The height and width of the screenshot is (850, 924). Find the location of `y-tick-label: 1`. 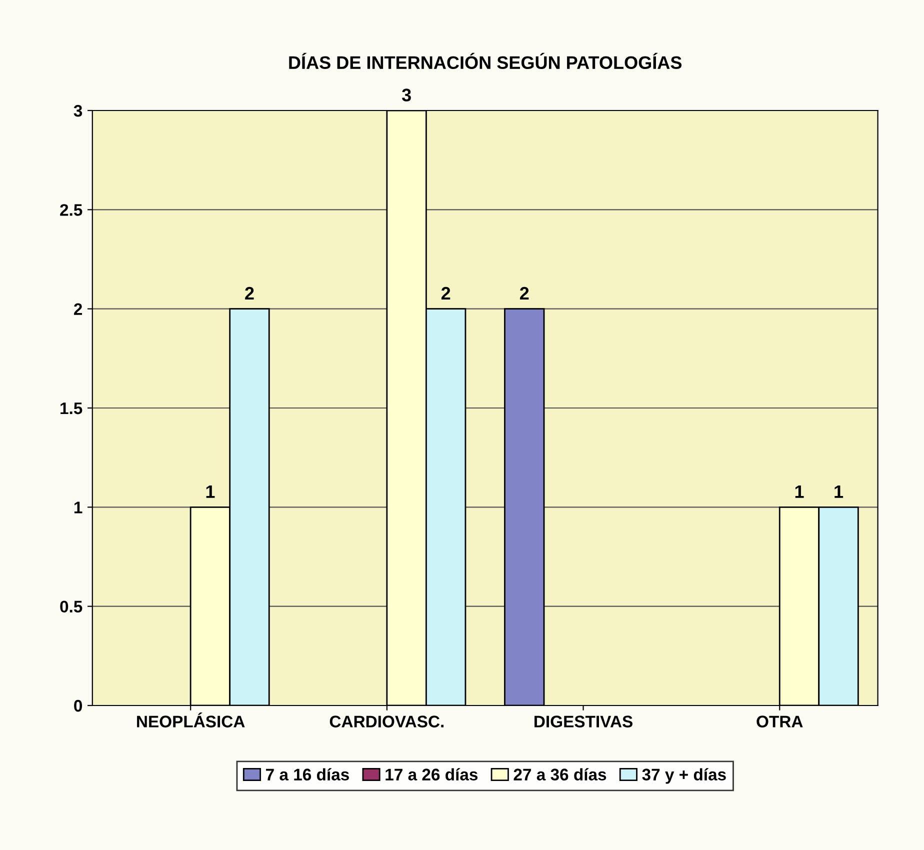

y-tick-label: 1 is located at coordinates (78, 508).